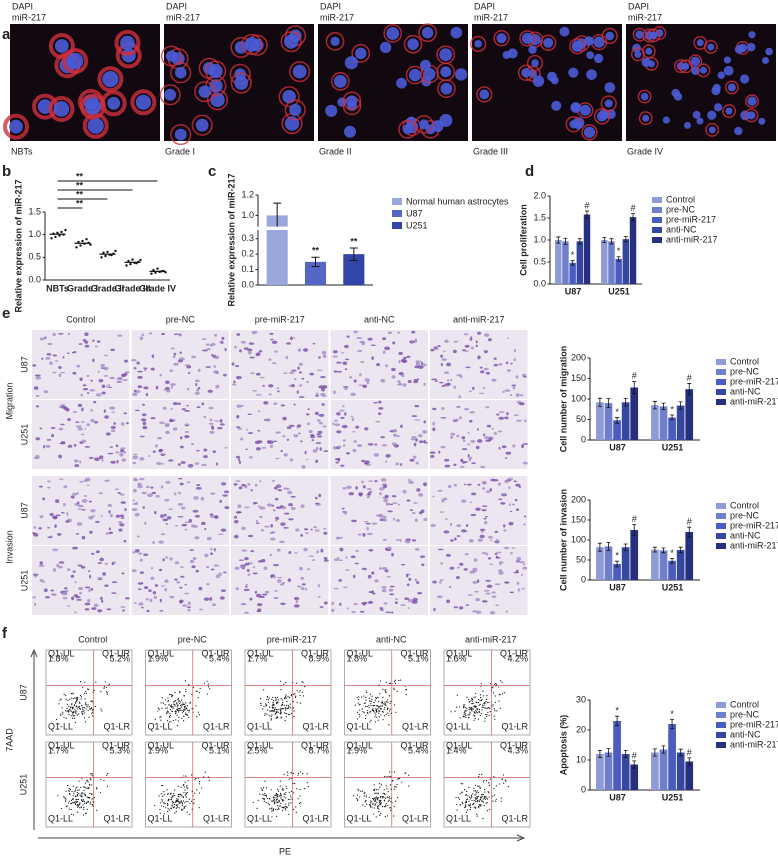 The image size is (778, 861). Describe the element at coordinates (60, 726) in the screenshot. I see `quadrant-label: Q1-LL` at that location.